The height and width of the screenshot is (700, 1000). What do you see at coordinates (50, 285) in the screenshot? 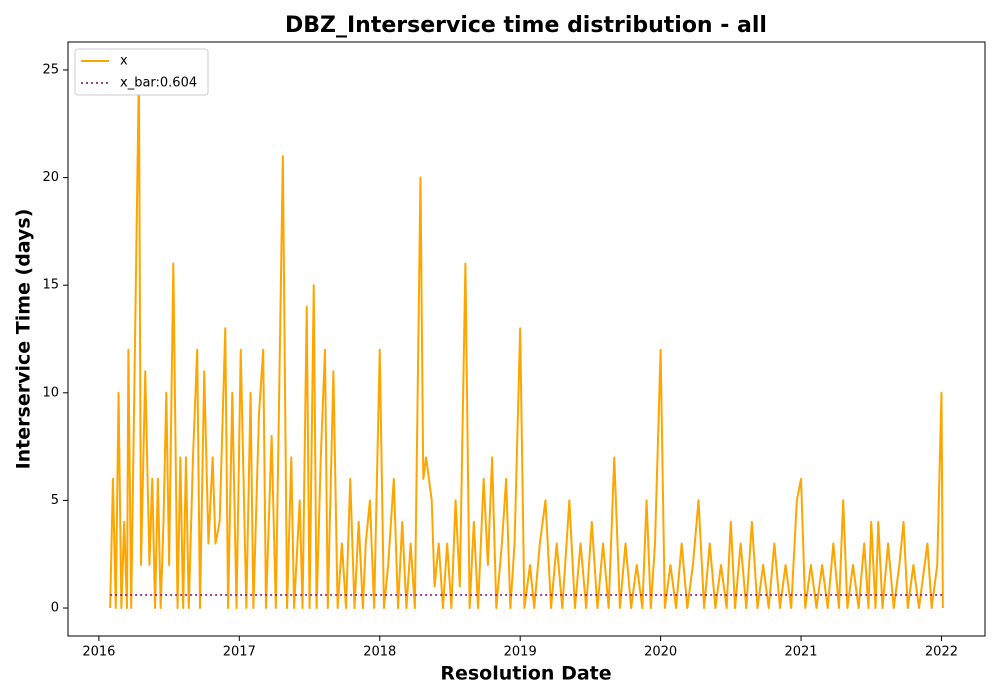
I see `y-tick-label: 15` at bounding box center [50, 285].